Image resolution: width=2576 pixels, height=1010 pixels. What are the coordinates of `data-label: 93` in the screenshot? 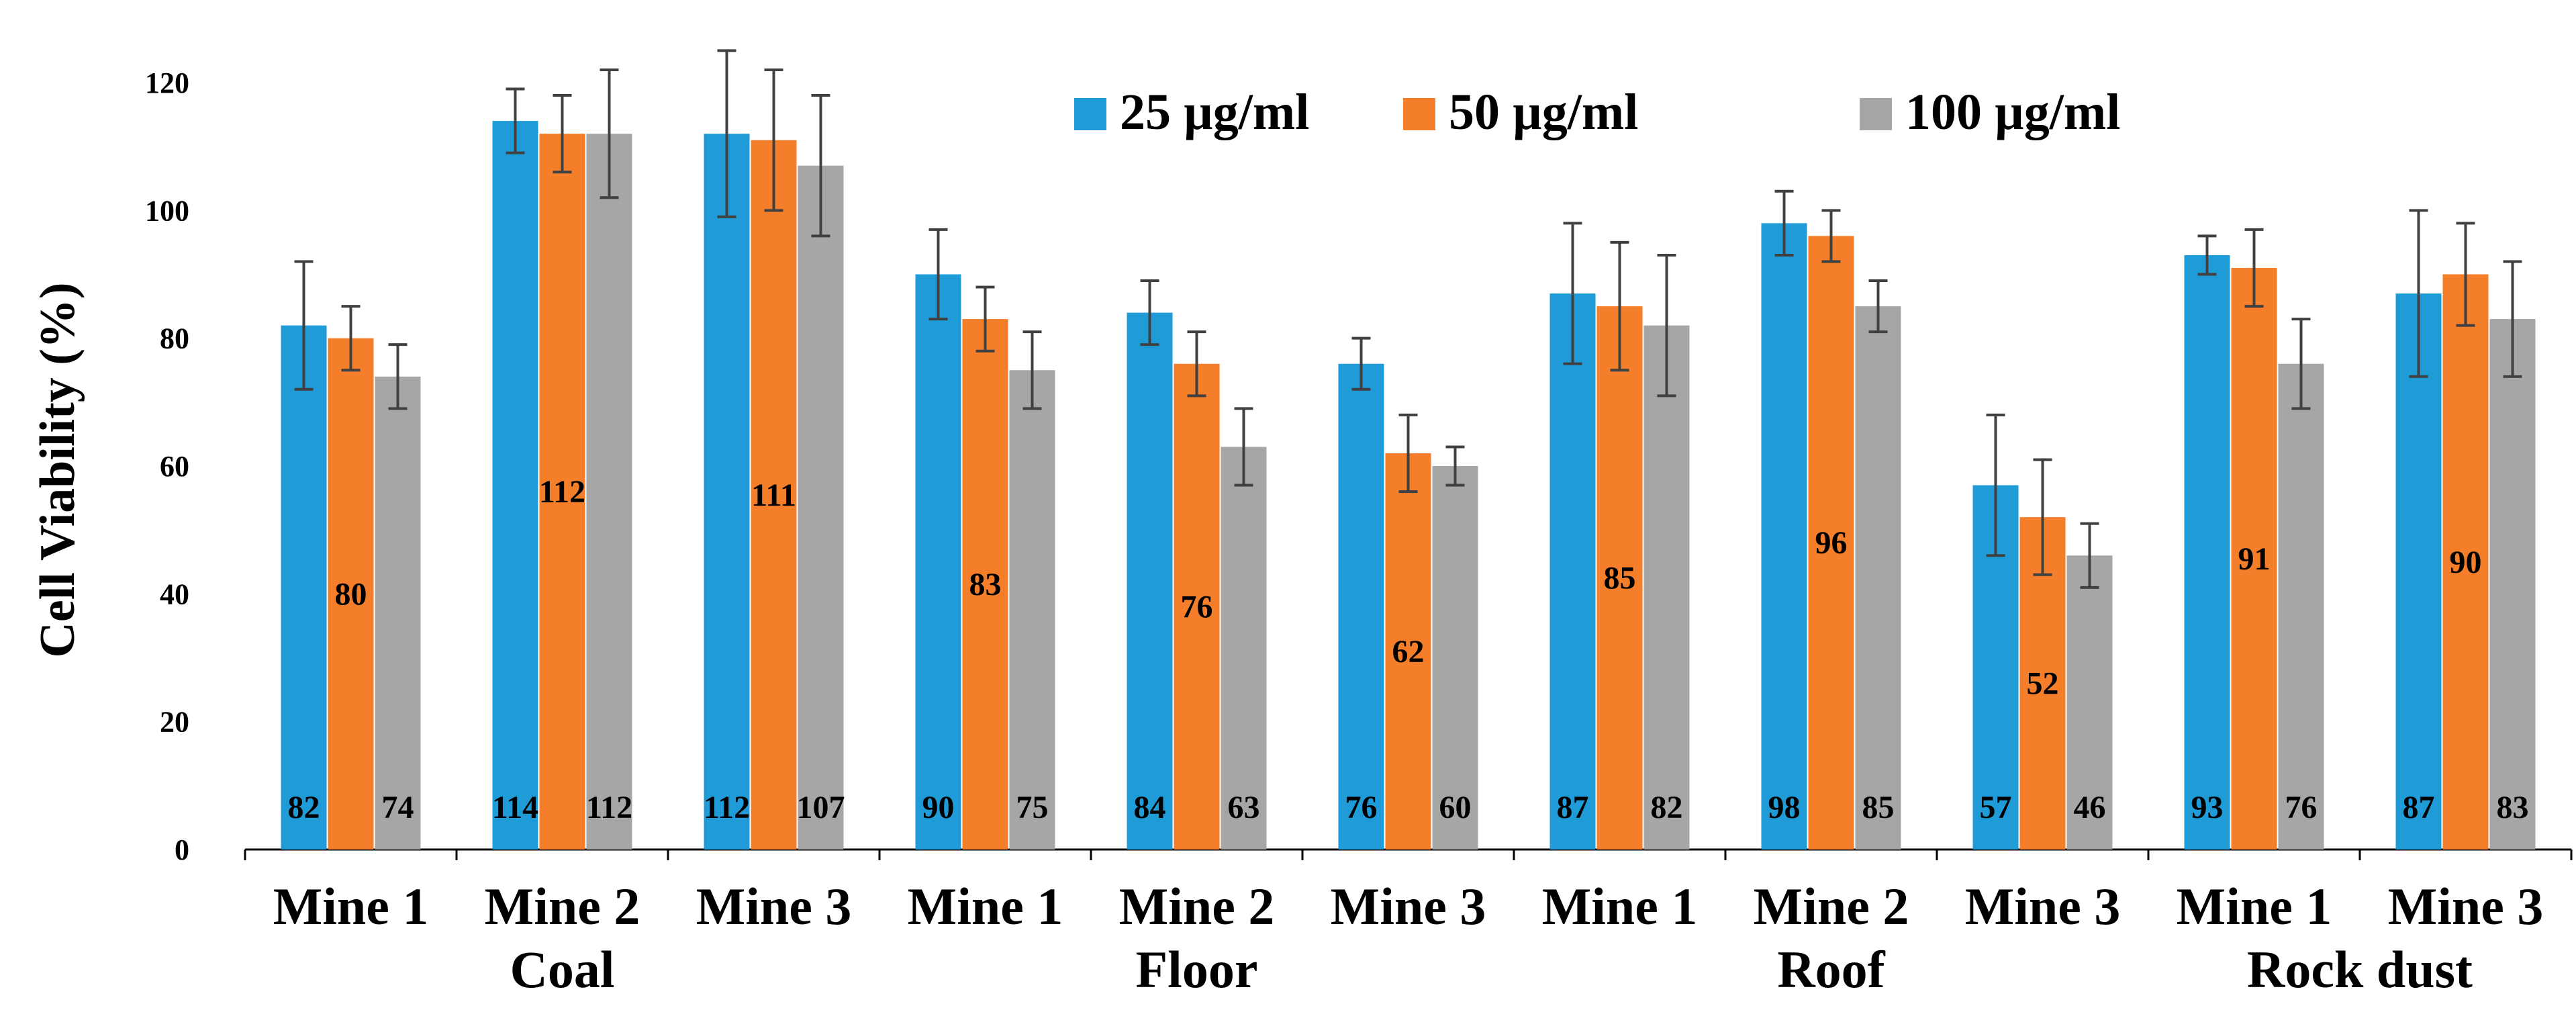 It's located at (2207, 808).